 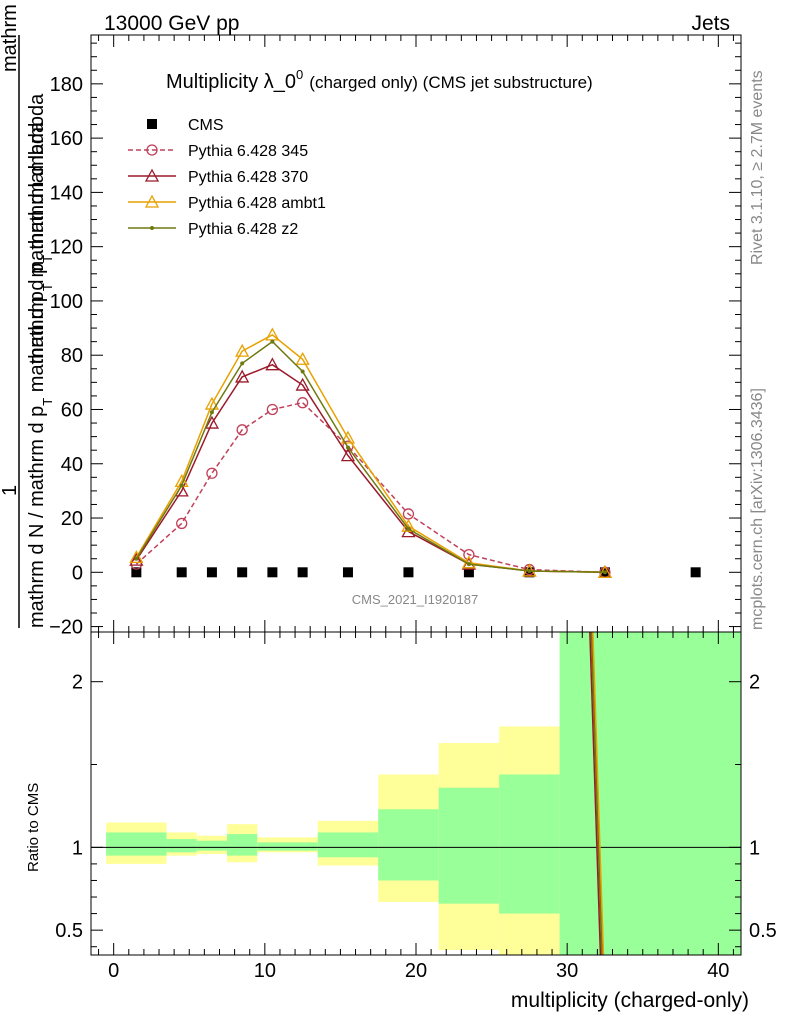 What do you see at coordinates (265, 971) in the screenshot?
I see `x-tick-label: 10` at bounding box center [265, 971].